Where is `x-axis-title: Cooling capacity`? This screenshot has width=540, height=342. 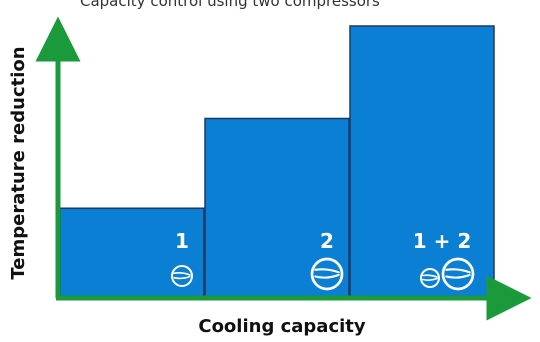
x-axis-title: Cooling capacity is located at coordinates (282, 326).